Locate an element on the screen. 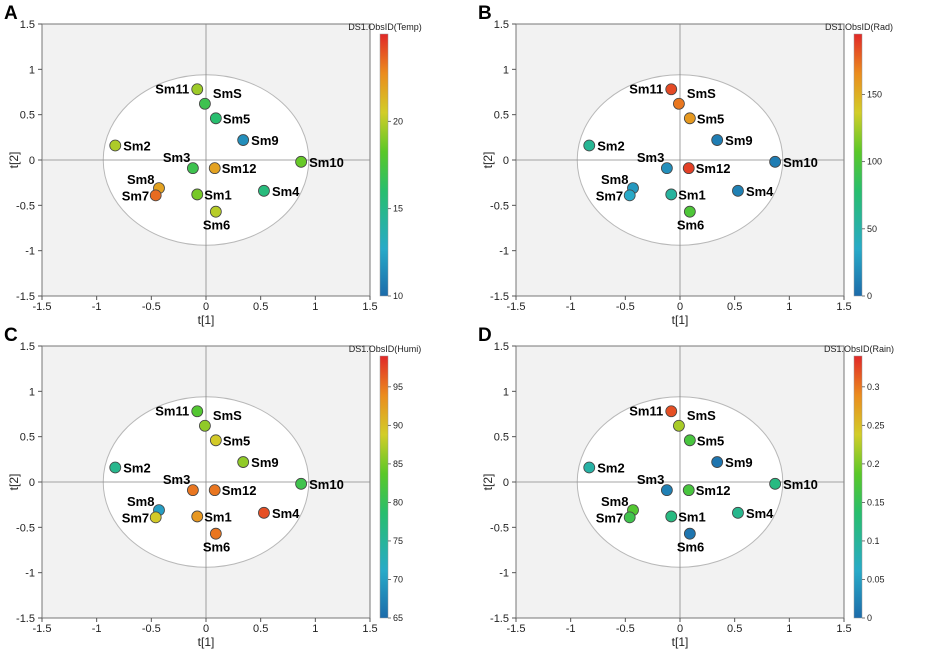  point-label-sm5: Sm5 is located at coordinates (710, 440).